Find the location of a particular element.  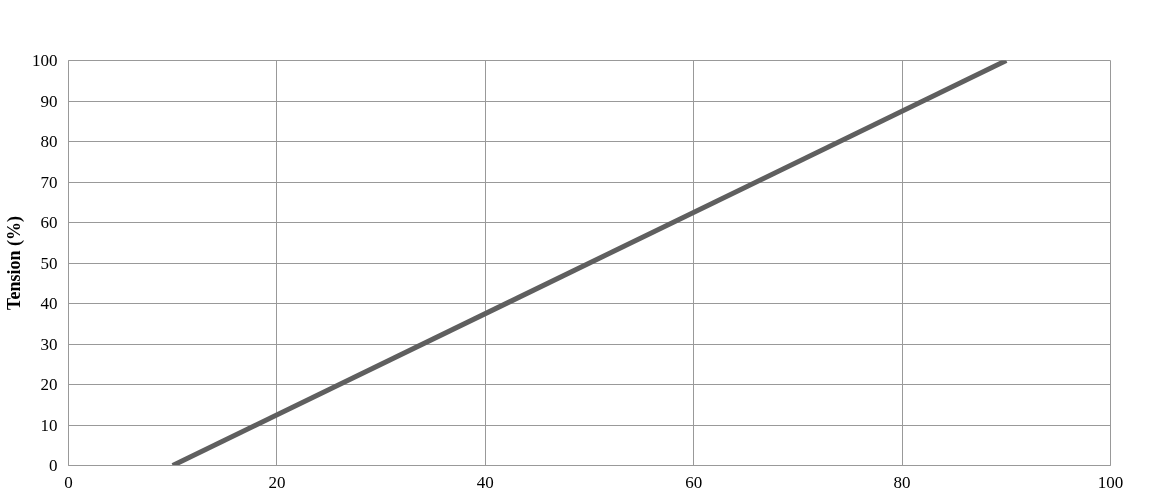

y-tick-label: 50 is located at coordinates (49, 263).